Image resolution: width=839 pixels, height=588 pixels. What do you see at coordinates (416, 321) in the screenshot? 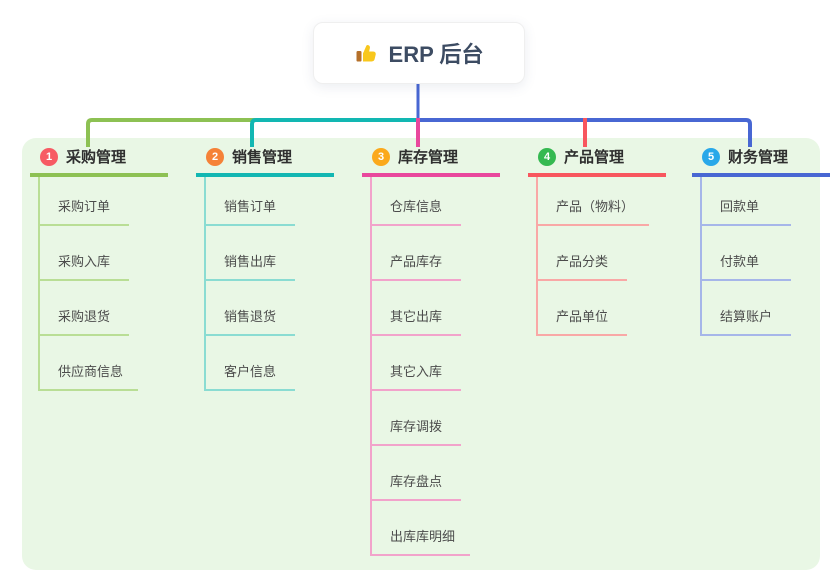
I see `tree-item-label: 其它出库` at bounding box center [416, 321].